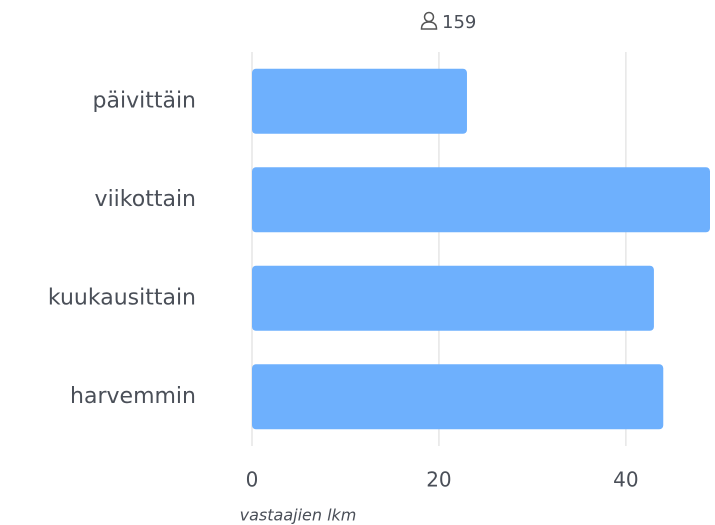 This screenshot has width=715, height=525. Describe the element at coordinates (144, 100) in the screenshot. I see `y-tick-label: päivittäin` at that location.